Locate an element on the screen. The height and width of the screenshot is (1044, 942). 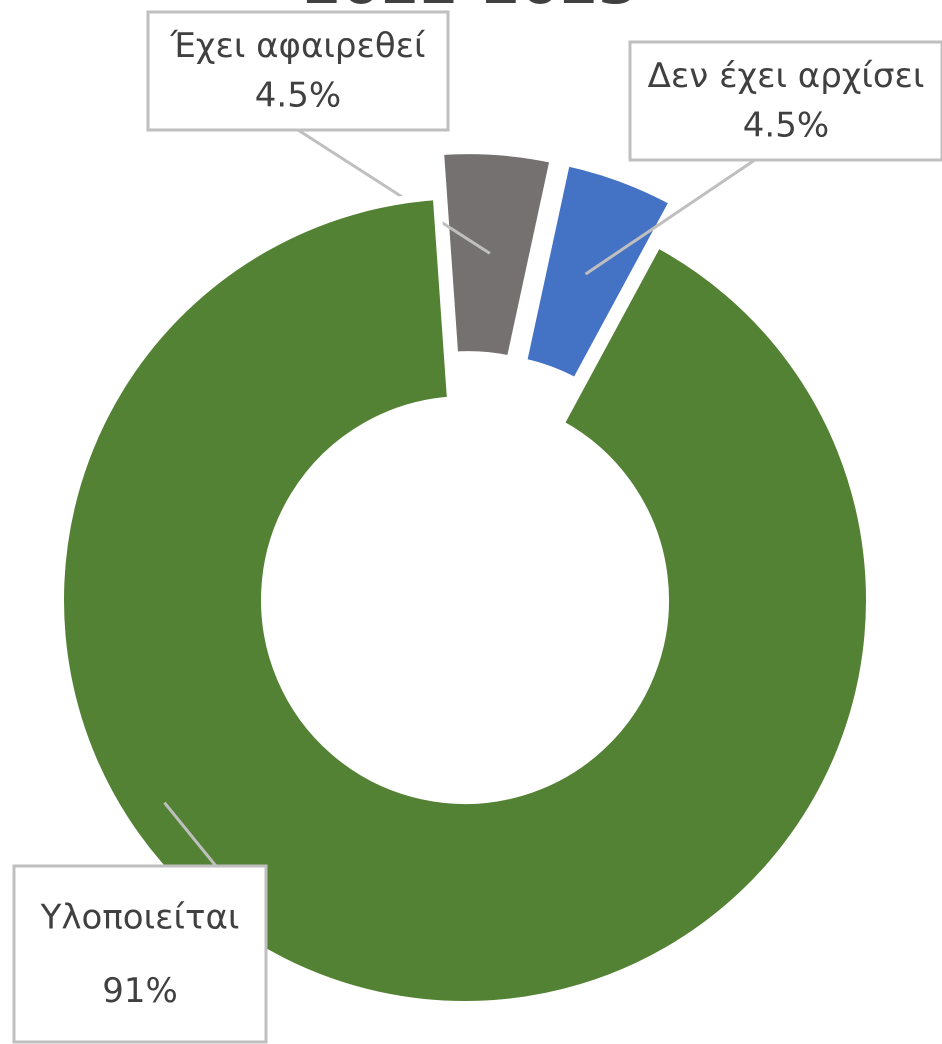
data-label-name: Υλοποιείται is located at coordinates (140, 917).